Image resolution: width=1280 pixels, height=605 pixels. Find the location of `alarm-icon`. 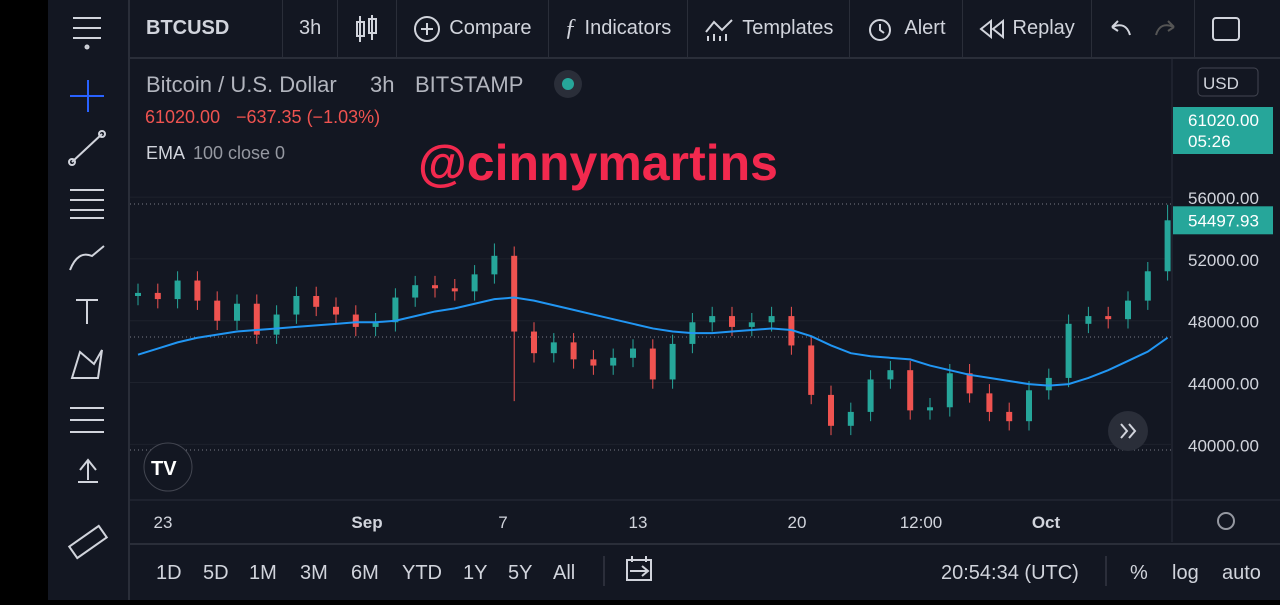

alarm-icon is located at coordinates (880, 29).